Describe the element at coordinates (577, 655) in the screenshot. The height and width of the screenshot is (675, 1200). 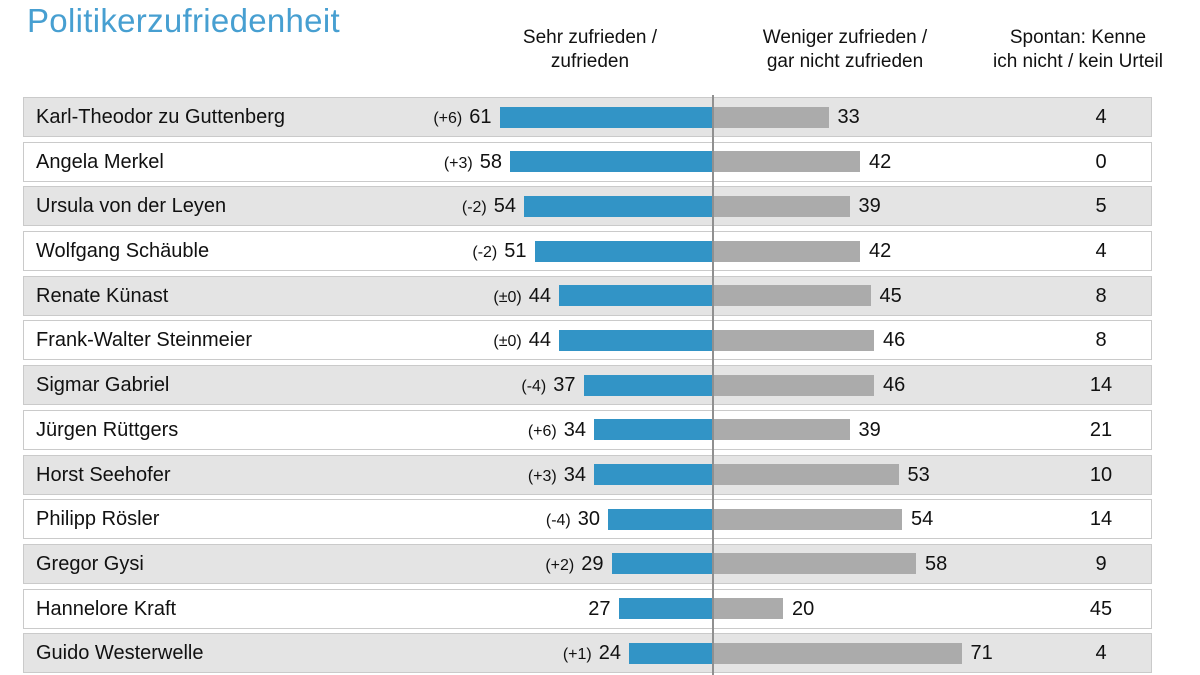
I see `change-value: (+1)` at that location.